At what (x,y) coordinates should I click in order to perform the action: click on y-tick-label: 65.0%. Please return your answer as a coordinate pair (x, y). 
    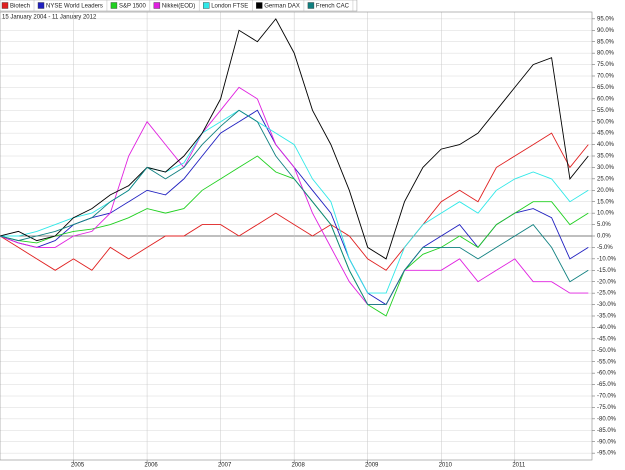
    Looking at the image, I should click on (606, 88).